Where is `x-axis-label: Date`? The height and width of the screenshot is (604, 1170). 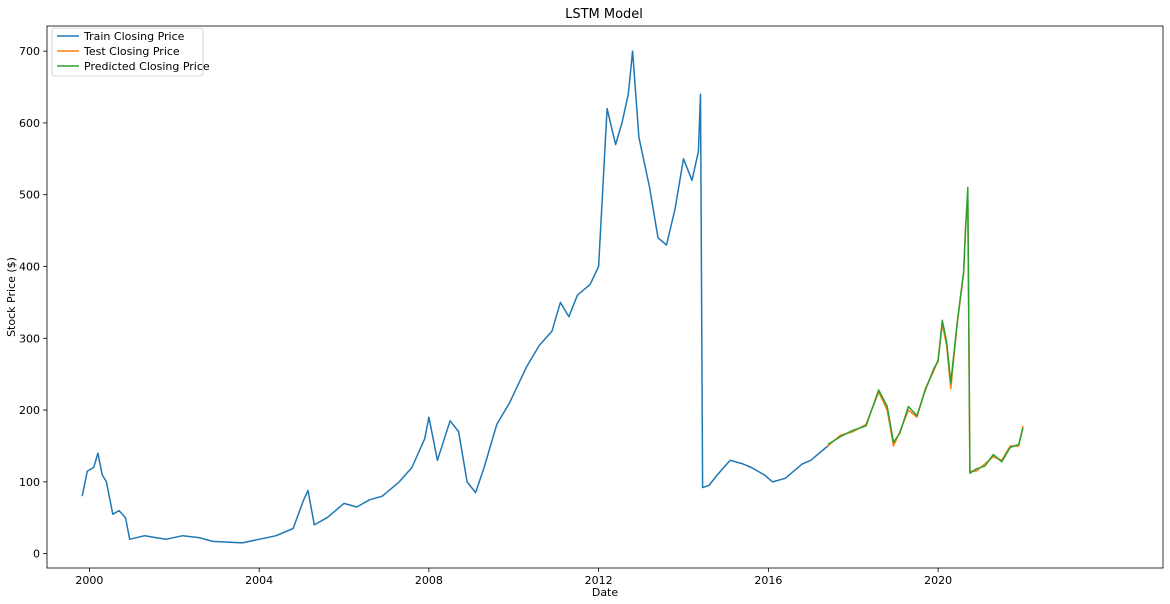 x-axis-label: Date is located at coordinates (605, 592).